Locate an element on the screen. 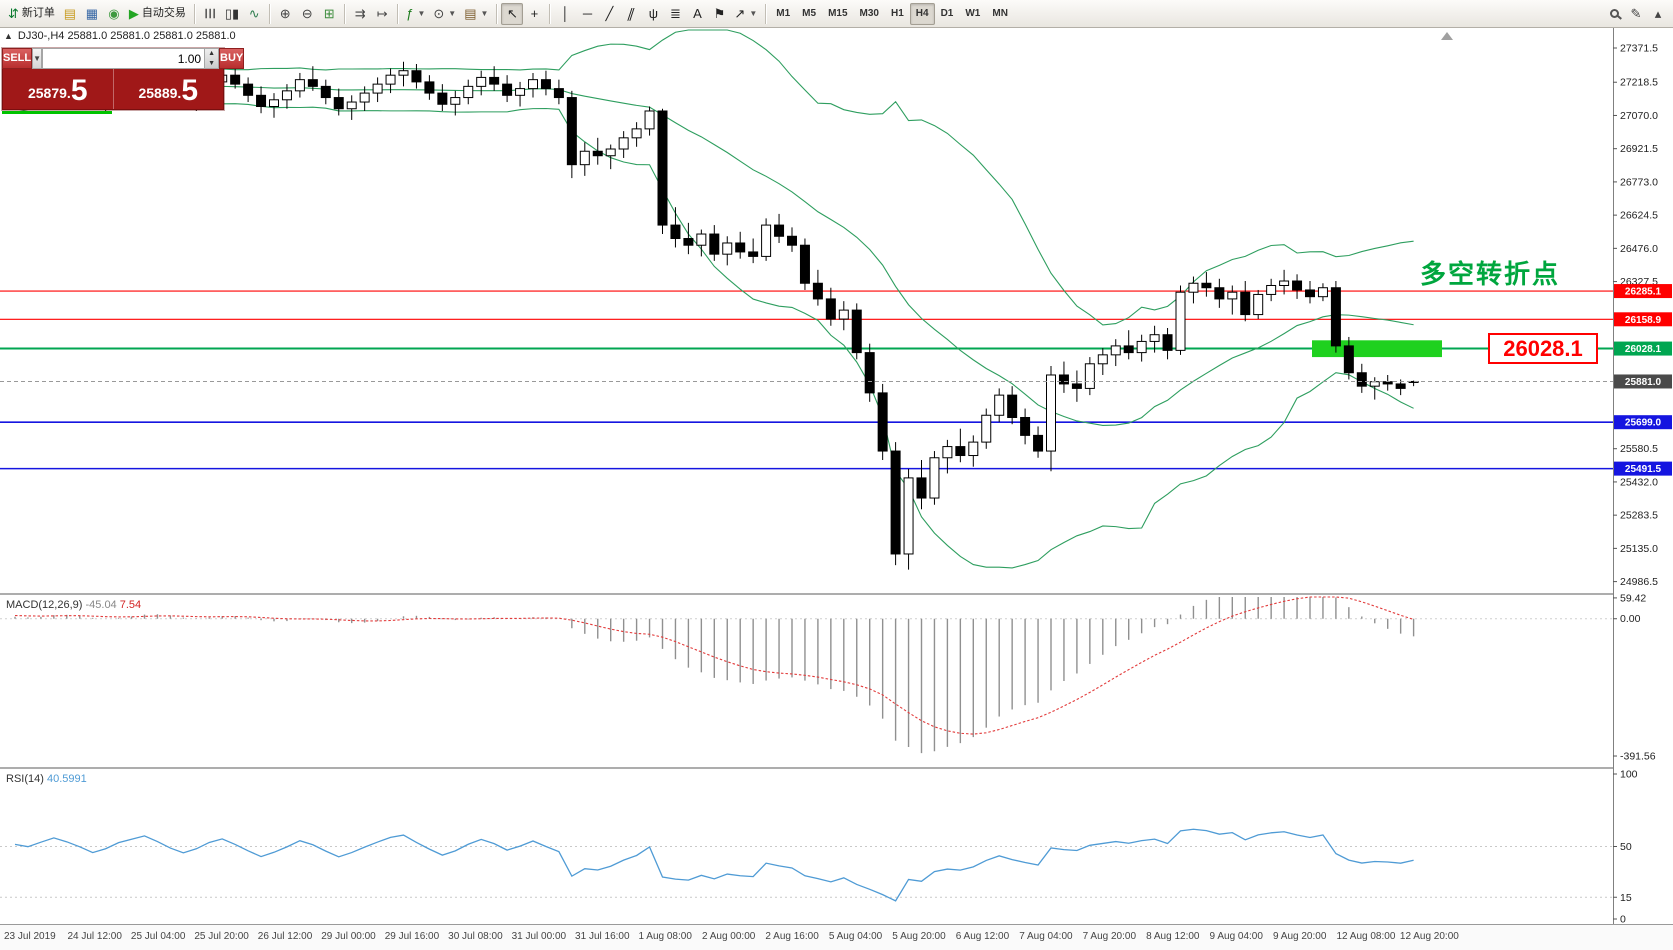  volume-spinner: ▲ ▼ is located at coordinates (211, 58).